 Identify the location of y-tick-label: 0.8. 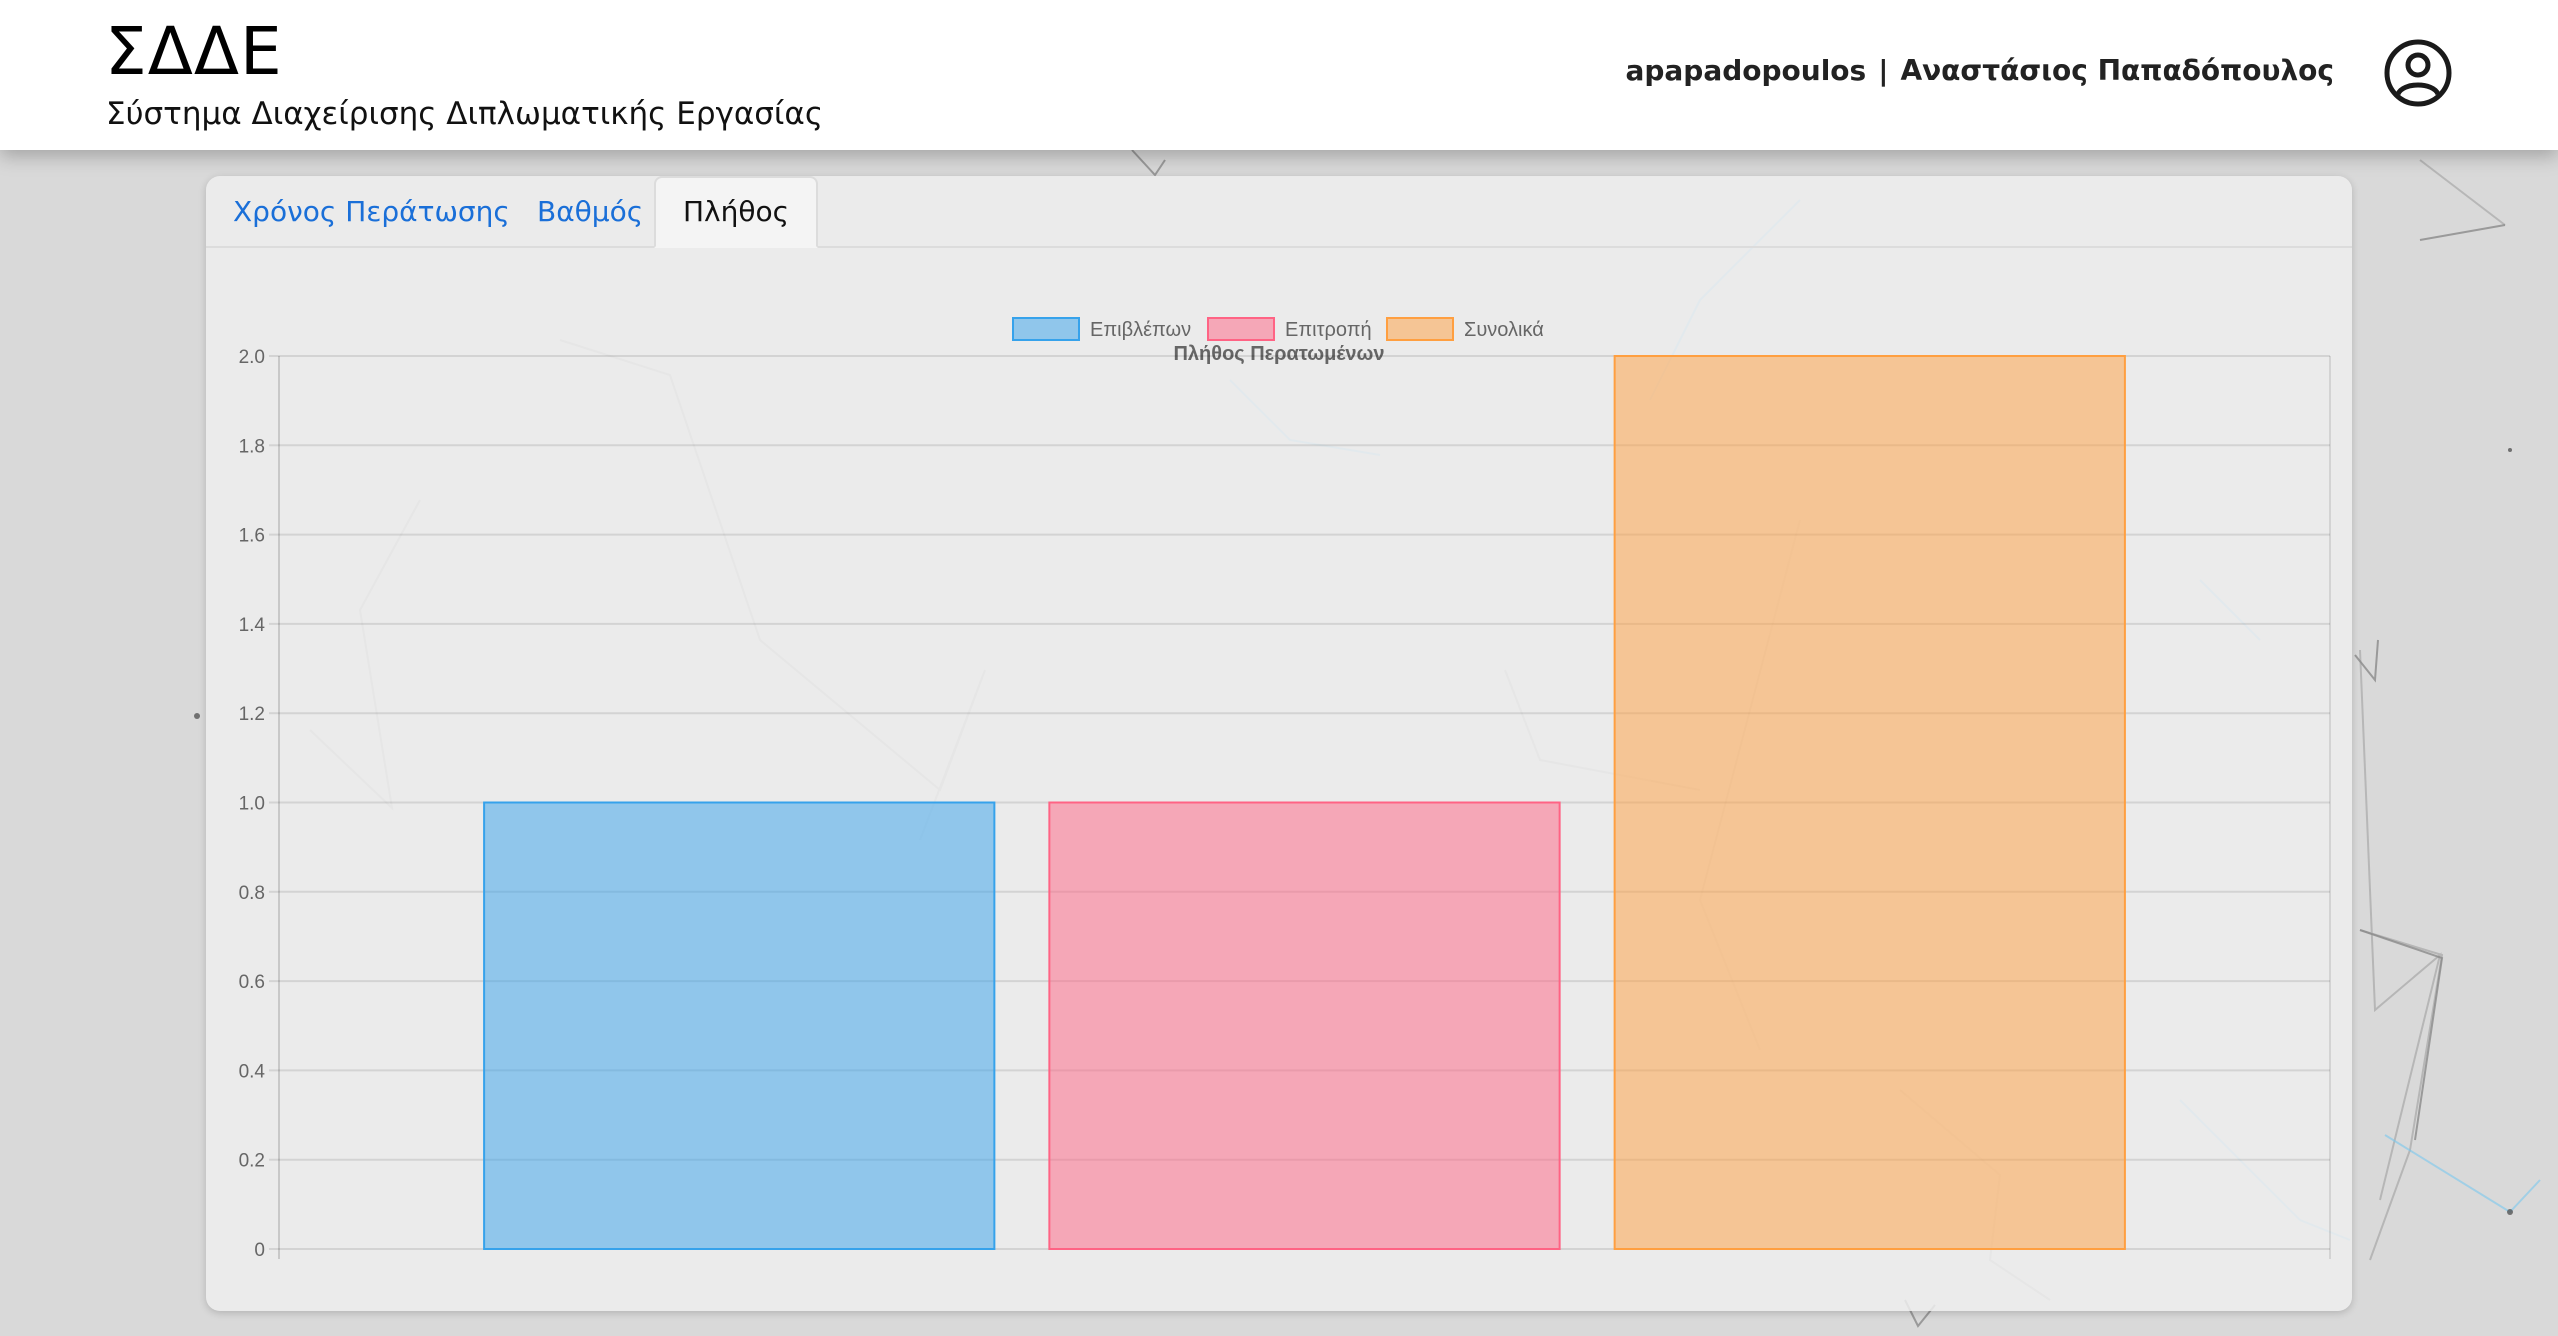
(252, 893).